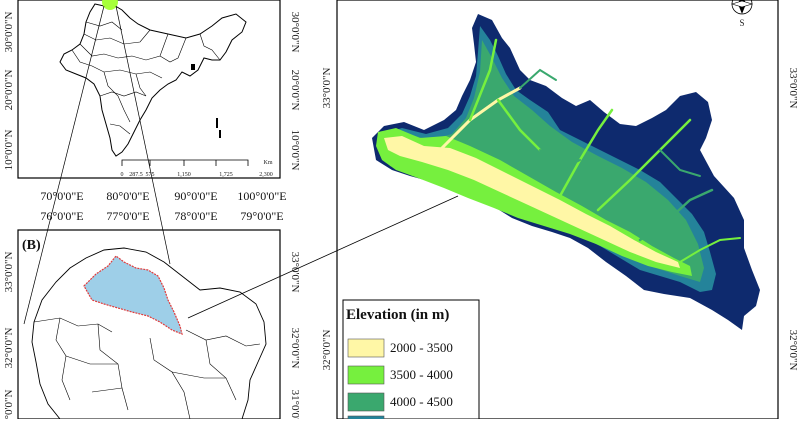 The height and width of the screenshot is (424, 800). Describe the element at coordinates (261, 196) in the screenshot. I see `panel-a-lon-4: 100°0'0"E` at that location.